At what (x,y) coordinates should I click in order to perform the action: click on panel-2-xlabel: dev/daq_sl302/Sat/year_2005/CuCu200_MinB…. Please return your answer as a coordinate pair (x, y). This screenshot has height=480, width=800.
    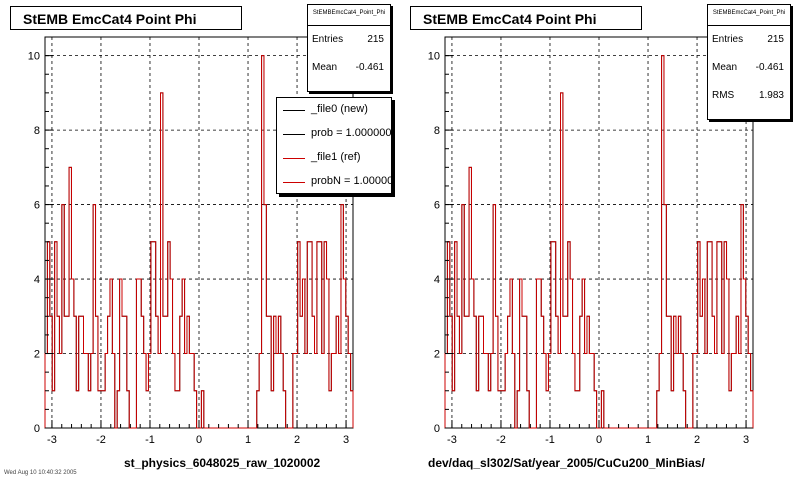
    Looking at the image, I should click on (566, 463).